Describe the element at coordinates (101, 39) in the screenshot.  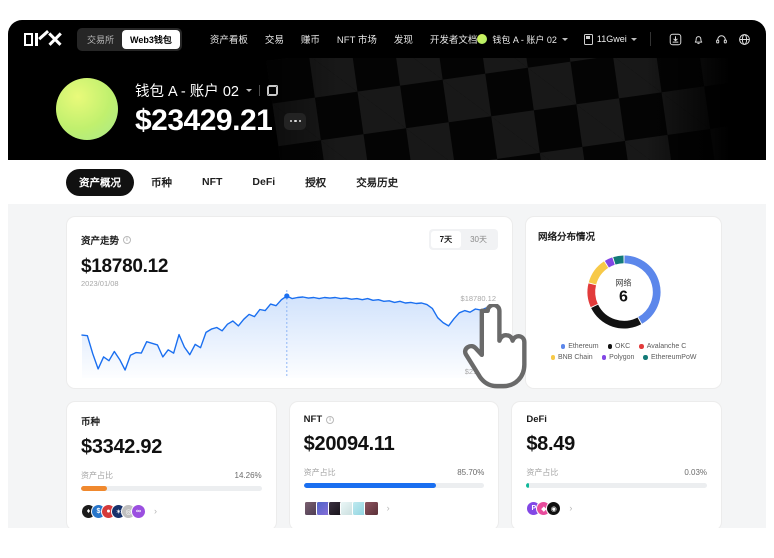
I see `switch-exchange: 交易所` at that location.